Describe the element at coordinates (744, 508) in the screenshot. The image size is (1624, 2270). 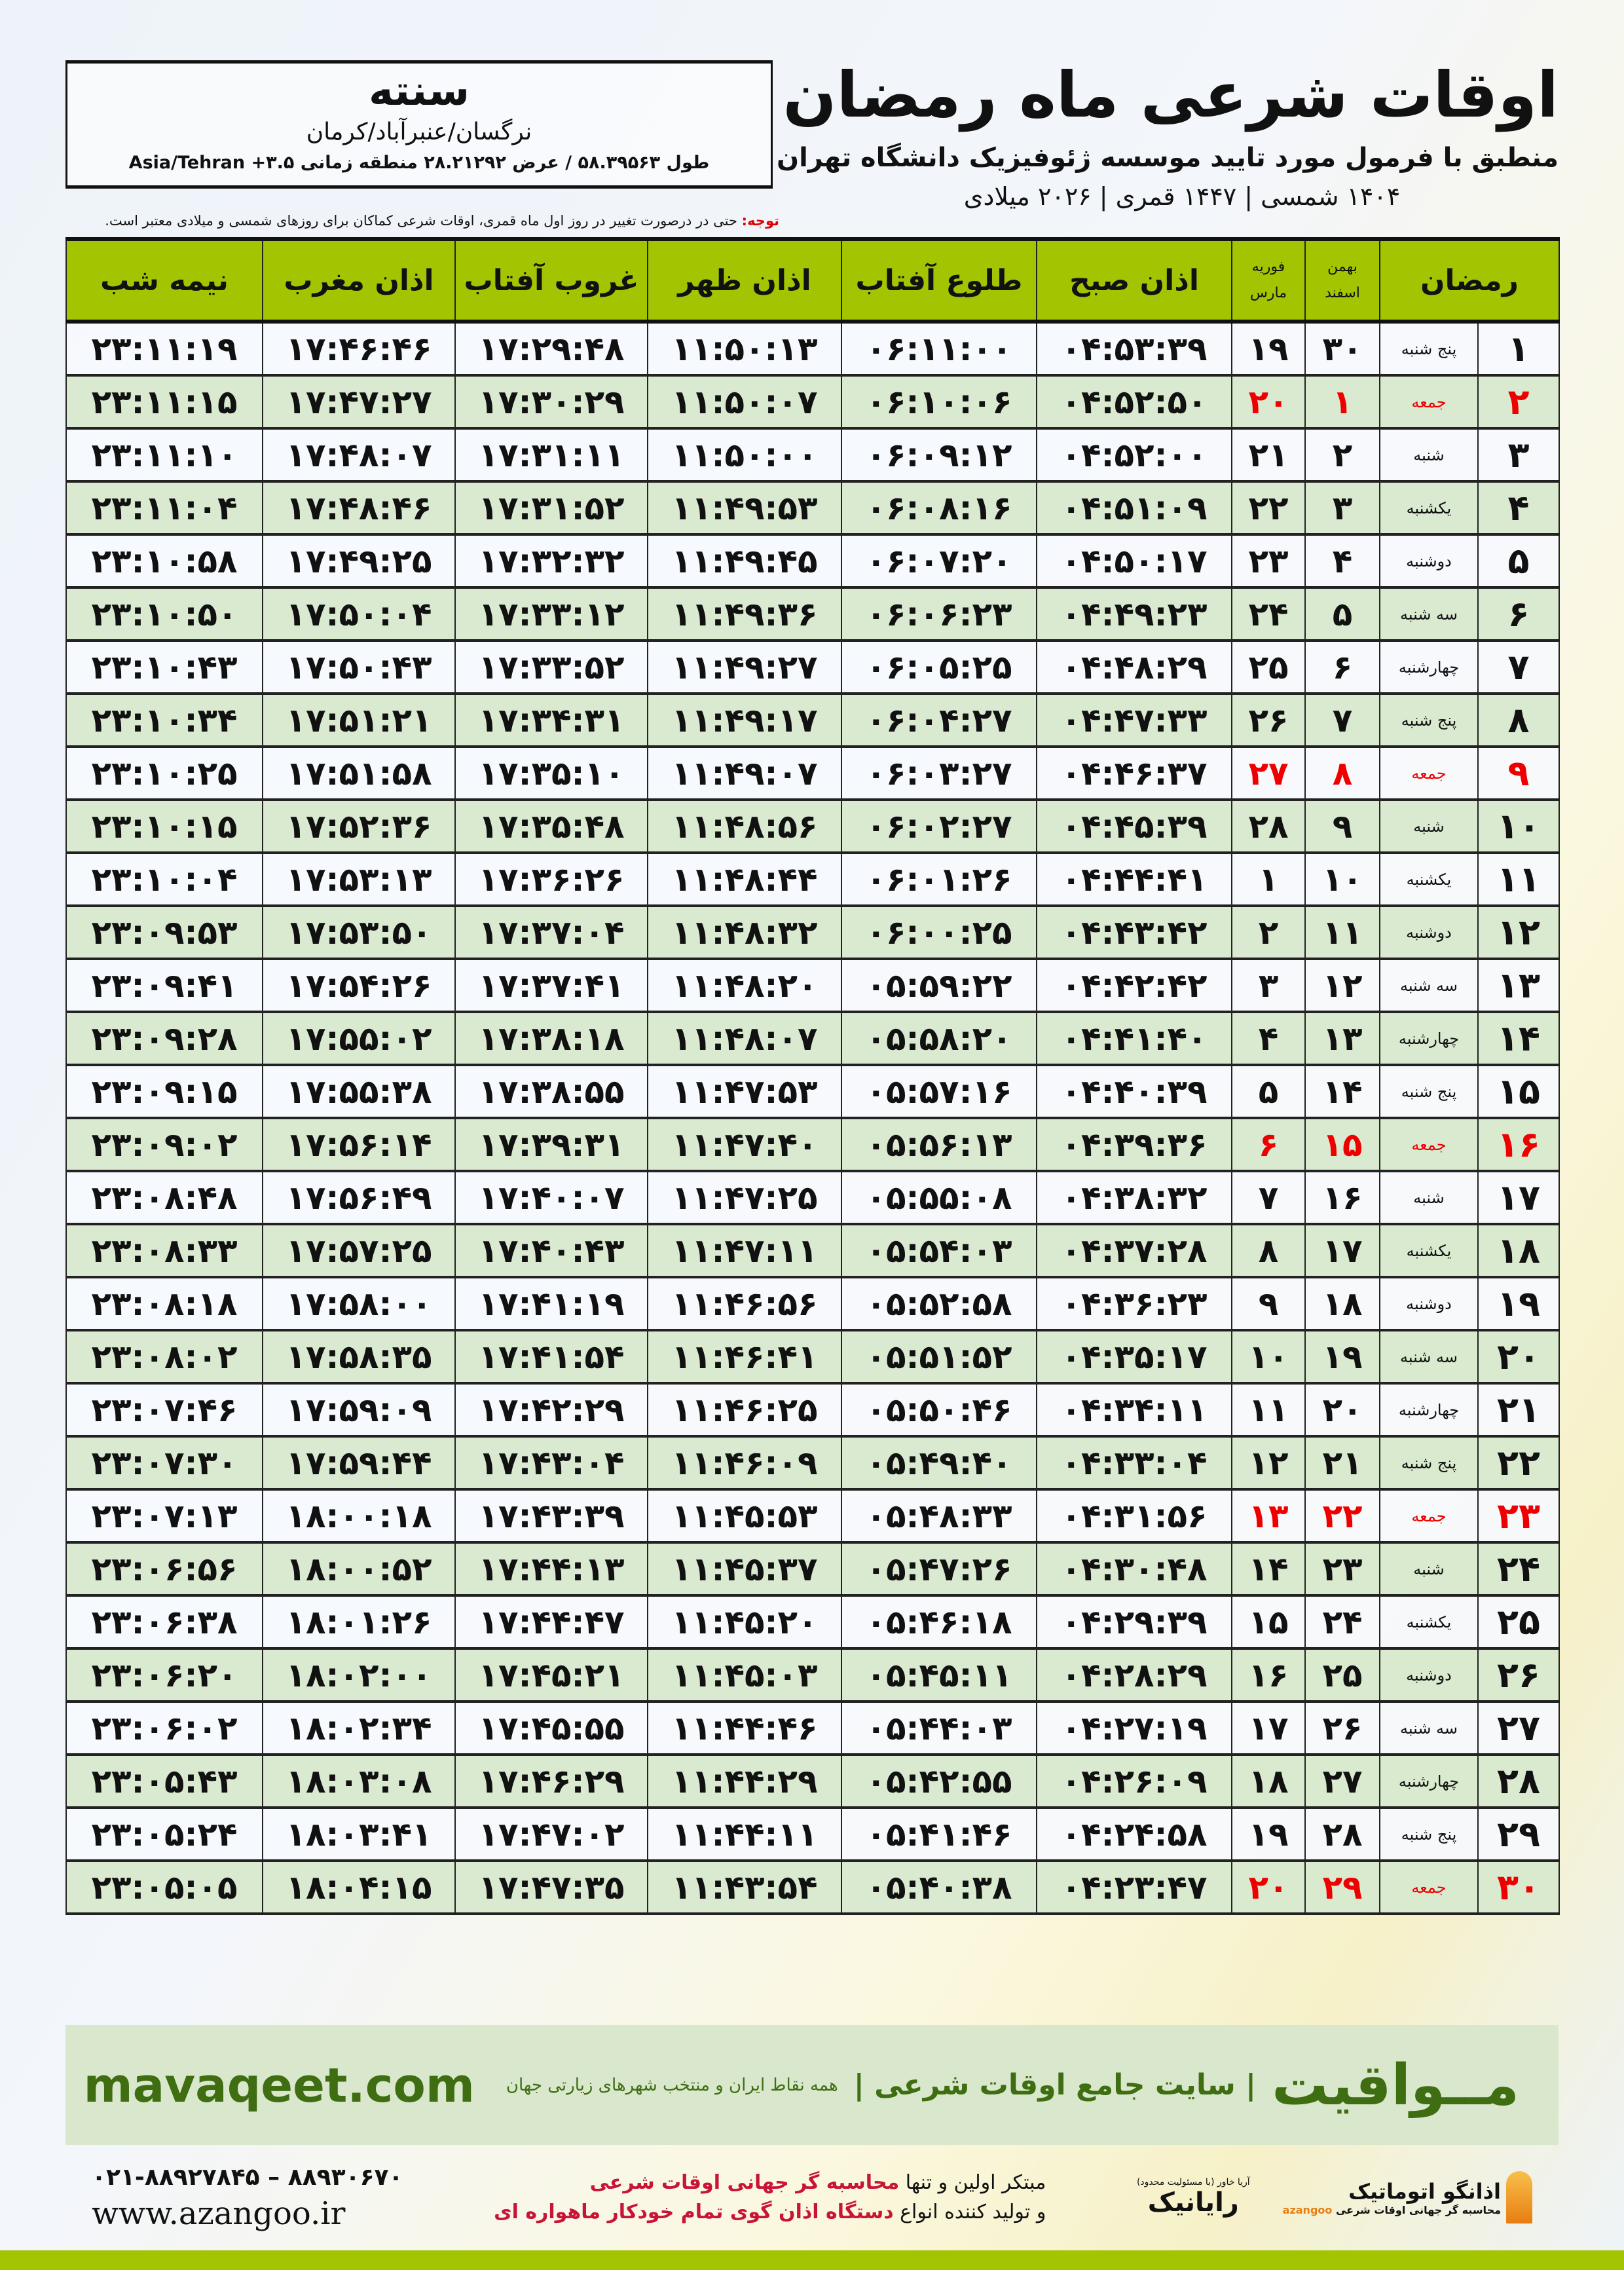
I see `zohr-time: ۱۱:۴۹:۵۳` at that location.